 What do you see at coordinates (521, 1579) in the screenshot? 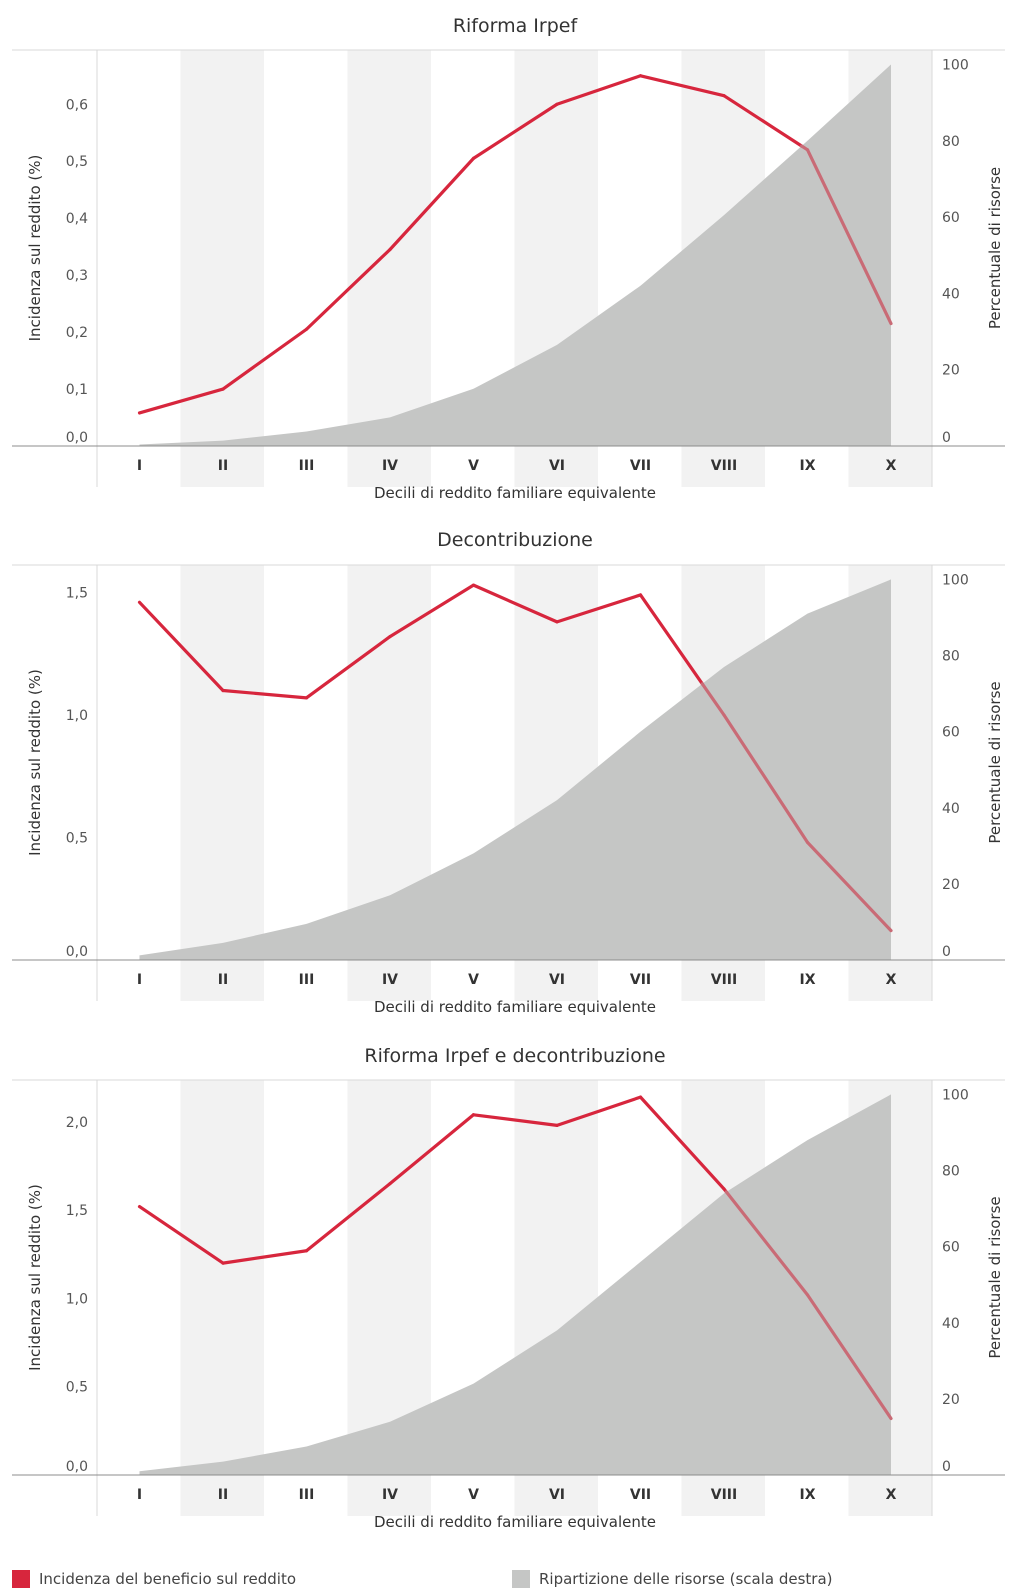
I see `legend-swatch-area` at bounding box center [521, 1579].